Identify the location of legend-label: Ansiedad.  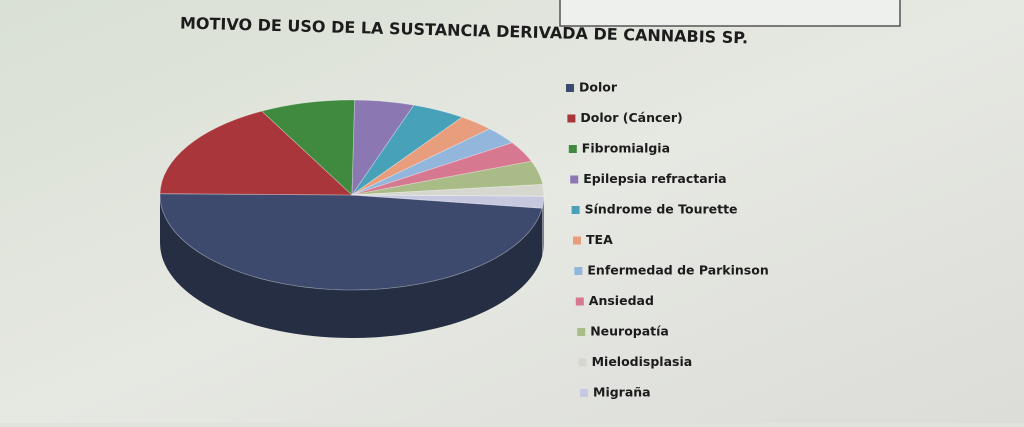
(621, 300).